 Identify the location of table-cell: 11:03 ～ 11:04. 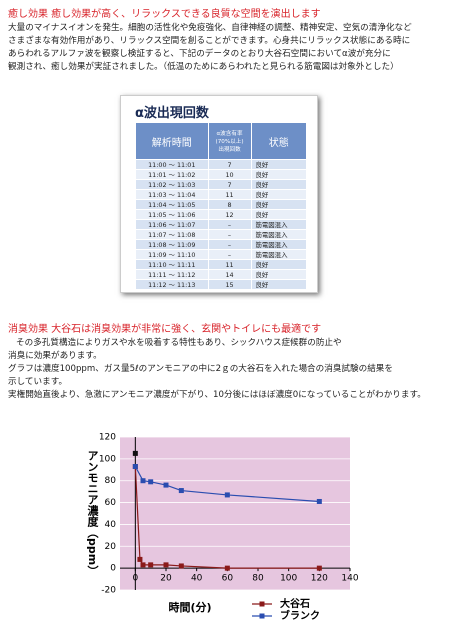
(172, 194).